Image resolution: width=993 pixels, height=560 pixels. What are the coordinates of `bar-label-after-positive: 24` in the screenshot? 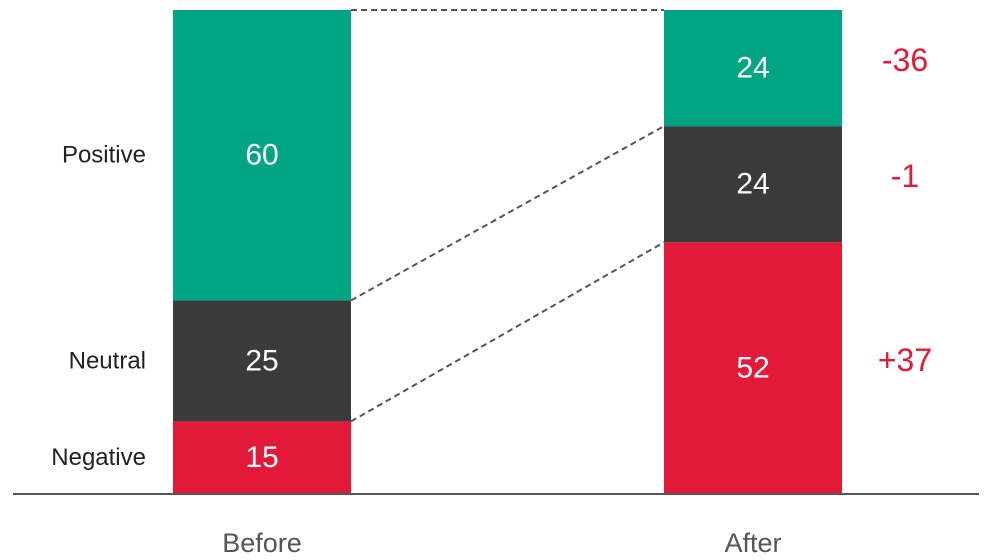 It's located at (752, 68).